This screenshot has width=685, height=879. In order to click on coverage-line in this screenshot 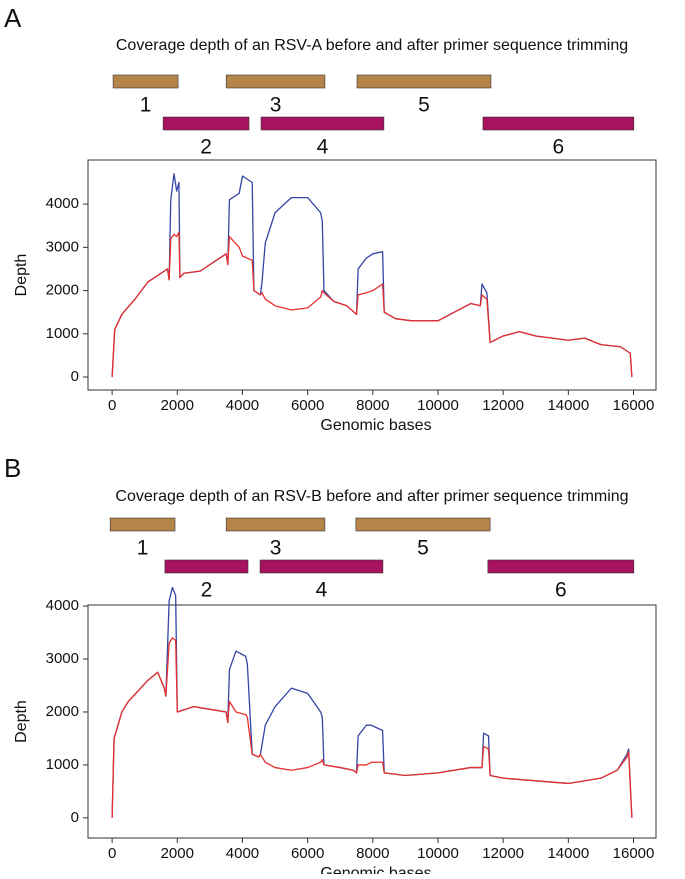, I will do `click(372, 304)`.